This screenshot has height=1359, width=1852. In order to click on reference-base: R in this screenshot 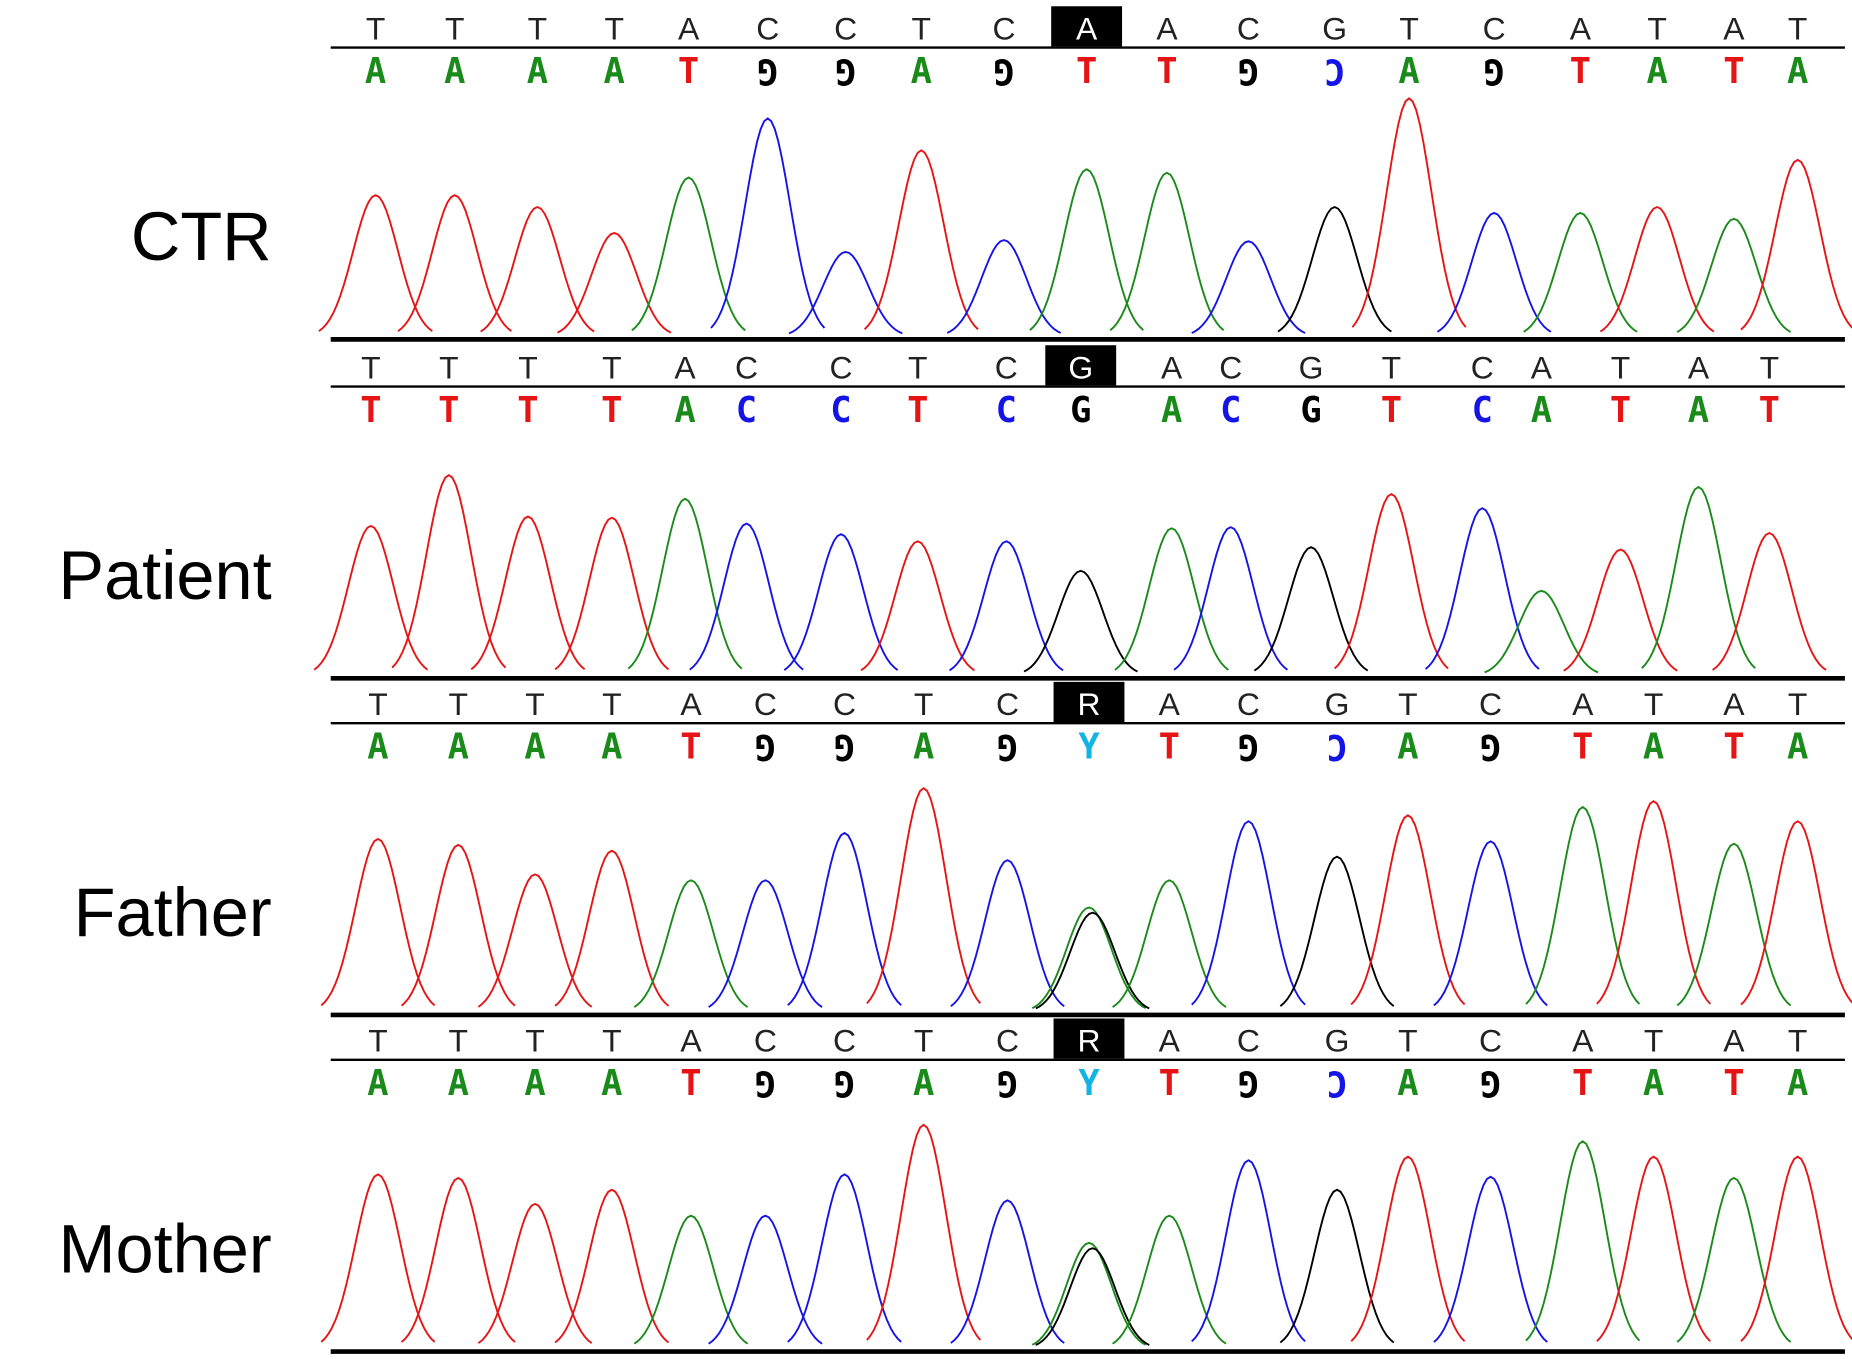, I will do `click(1088, 1041)`.